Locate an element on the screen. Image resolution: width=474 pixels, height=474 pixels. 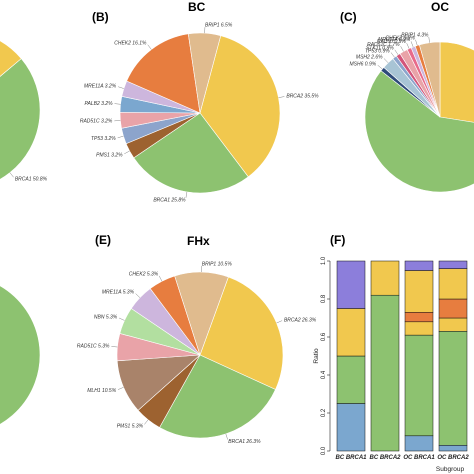
pie-4-leader-brca1 is located at coordinates (226, 436).